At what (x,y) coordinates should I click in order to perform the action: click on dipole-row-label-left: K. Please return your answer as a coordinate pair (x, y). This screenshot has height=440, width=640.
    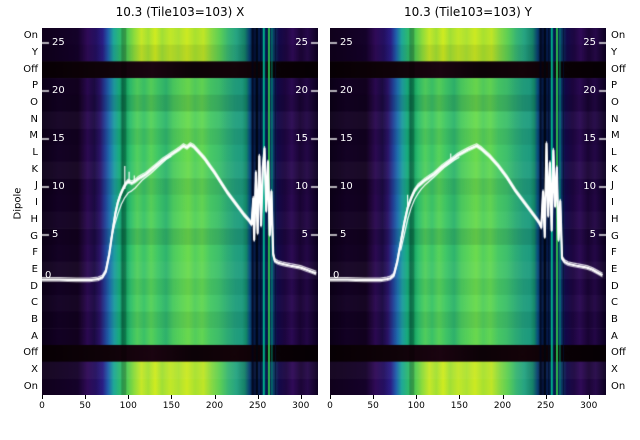
    Looking at the image, I should click on (34, 169).